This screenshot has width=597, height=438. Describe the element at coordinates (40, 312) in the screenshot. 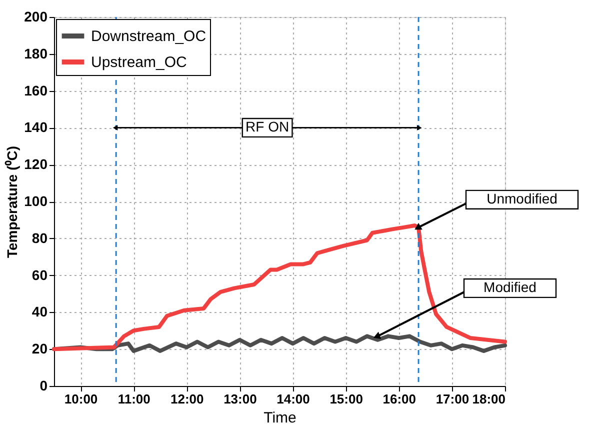

I see `y-tick-label: 40` at that location.